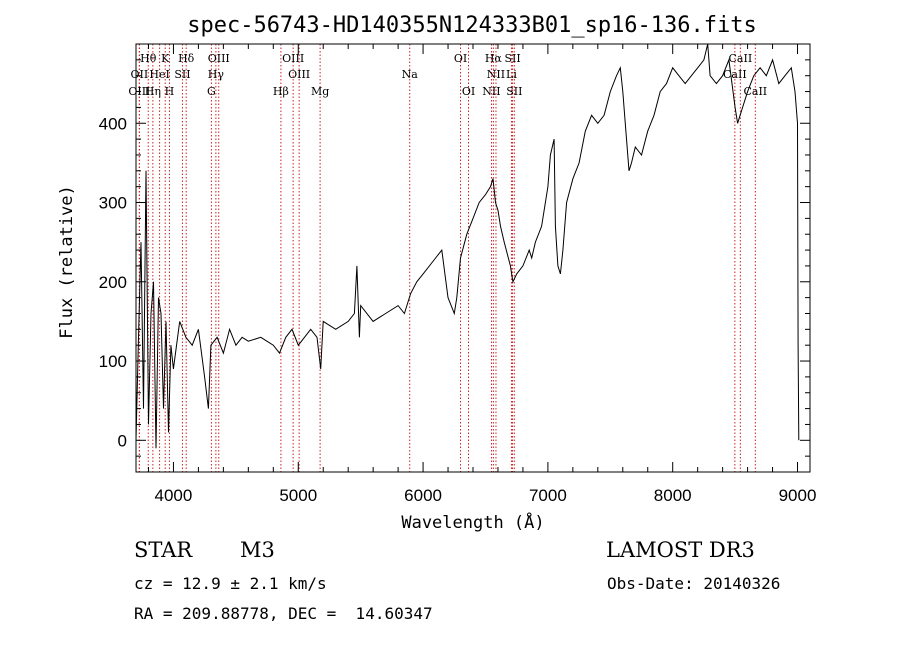 The width and height of the screenshot is (900, 649). What do you see at coordinates (182, 74) in the screenshot?
I see `line-label-11: SII` at bounding box center [182, 74].